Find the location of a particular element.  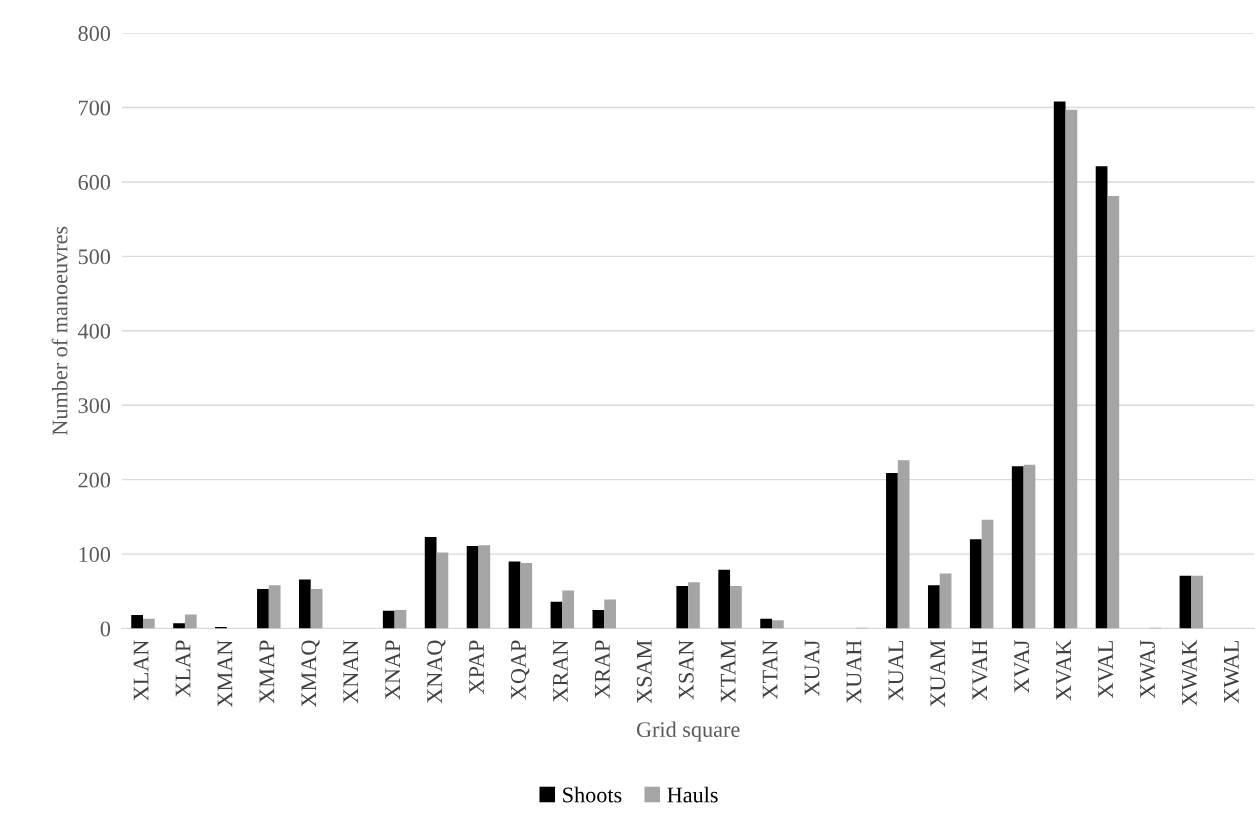

y-tick-label: 500 is located at coordinates (94, 257).